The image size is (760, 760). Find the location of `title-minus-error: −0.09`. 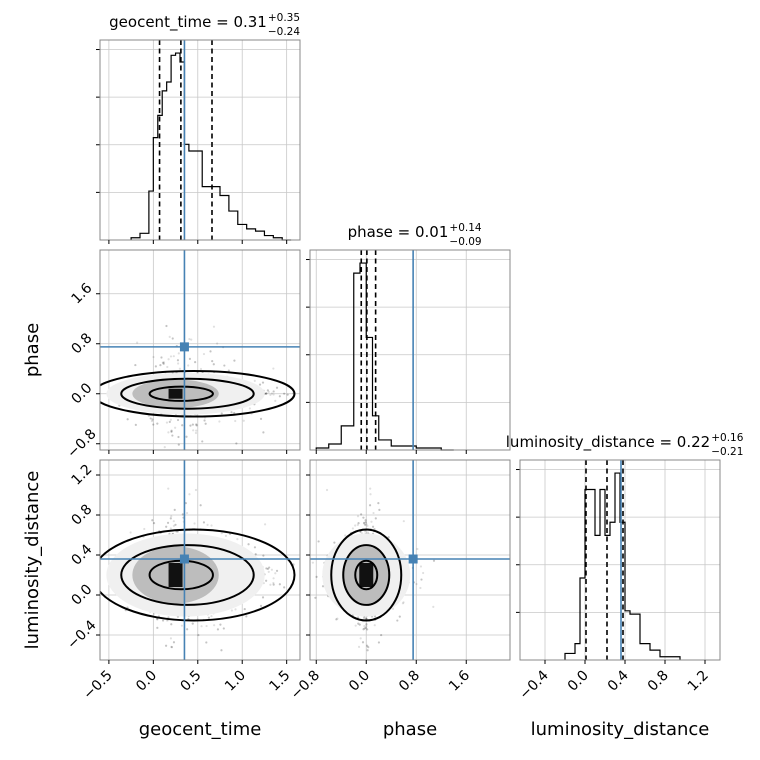

title-minus-error: −0.09 is located at coordinates (465, 242).